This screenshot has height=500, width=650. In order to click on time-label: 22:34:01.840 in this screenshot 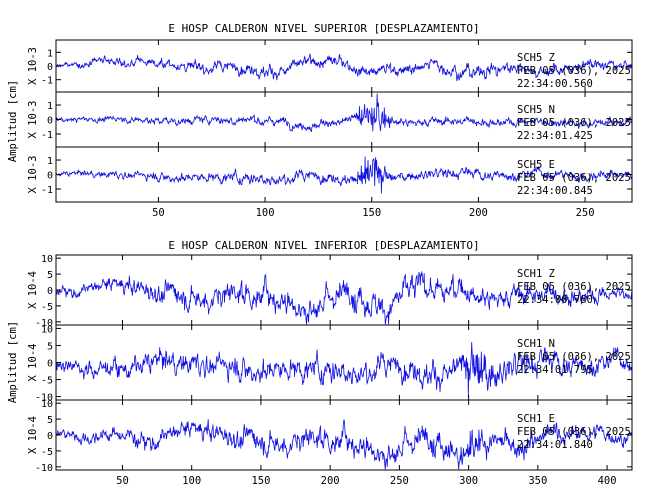, I will do `click(555, 445)`.